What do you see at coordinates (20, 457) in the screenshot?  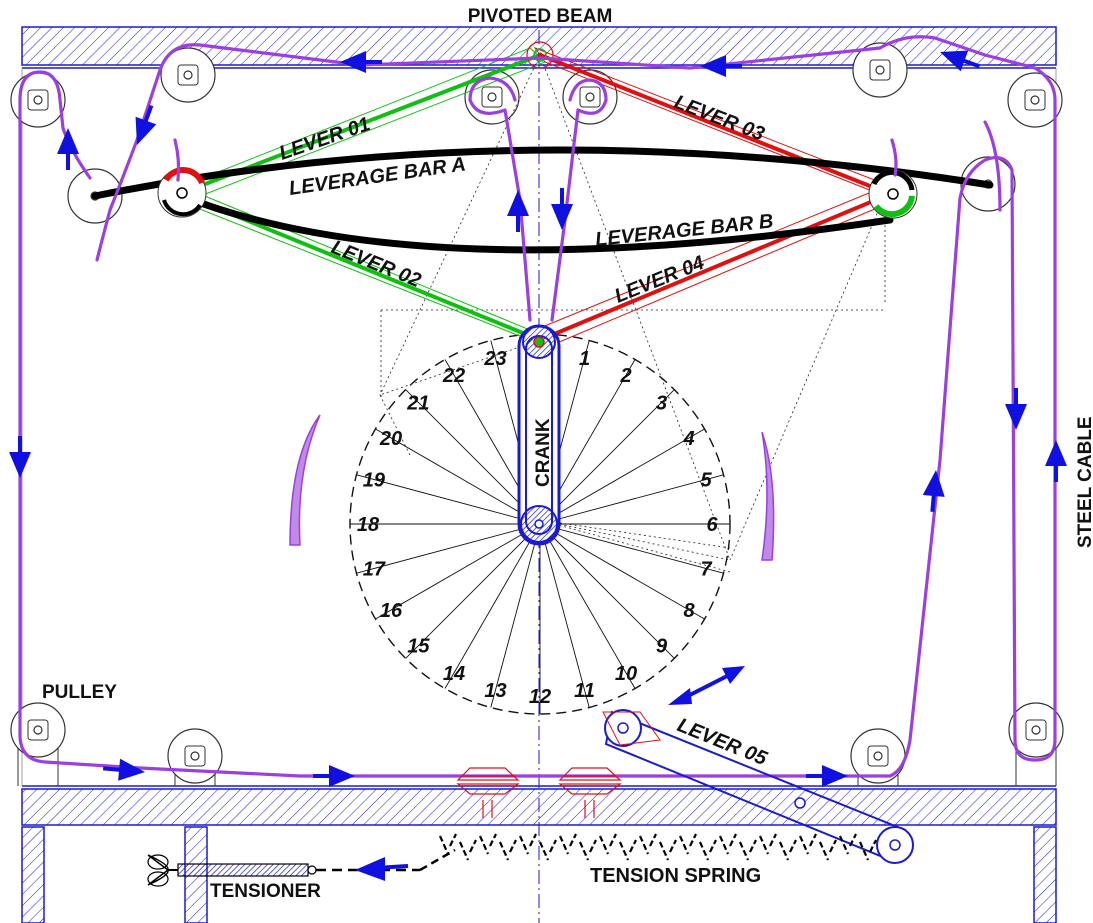 I see `arrow-left-down` at bounding box center [20, 457].